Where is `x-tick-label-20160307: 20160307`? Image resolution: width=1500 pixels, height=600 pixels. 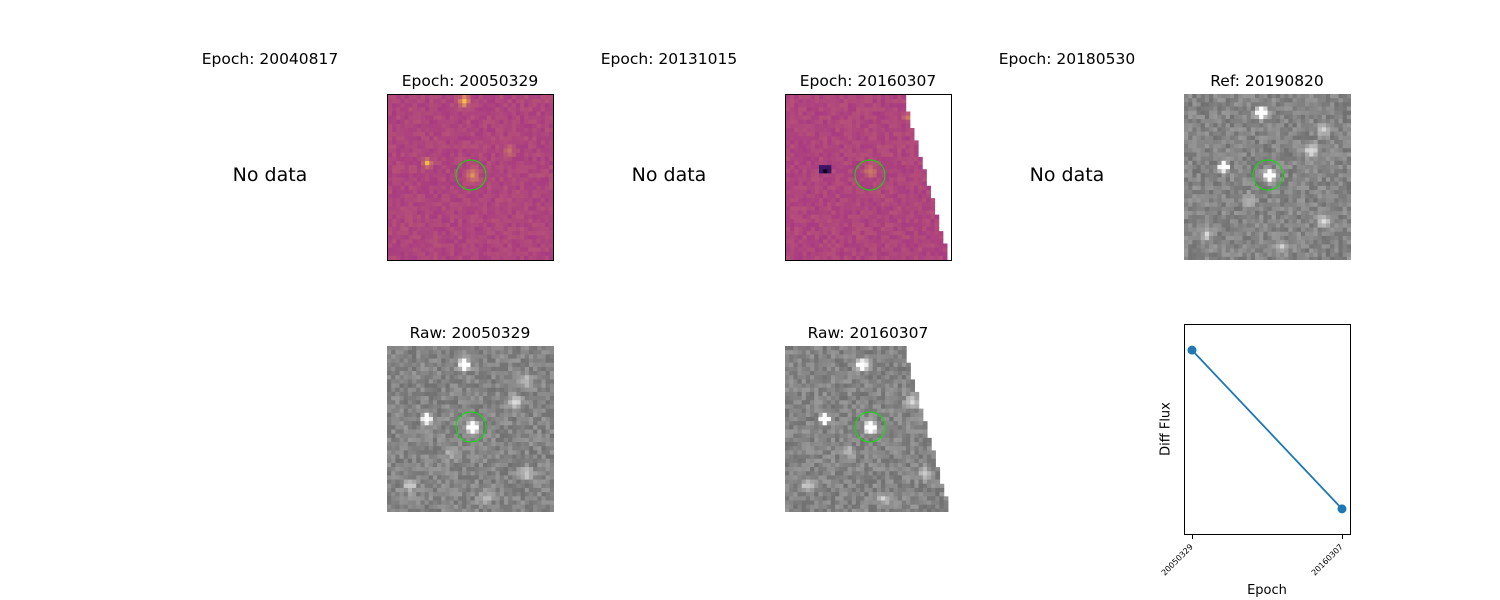
x-tick-label-20160307: 20160307 is located at coordinates (1327, 560).